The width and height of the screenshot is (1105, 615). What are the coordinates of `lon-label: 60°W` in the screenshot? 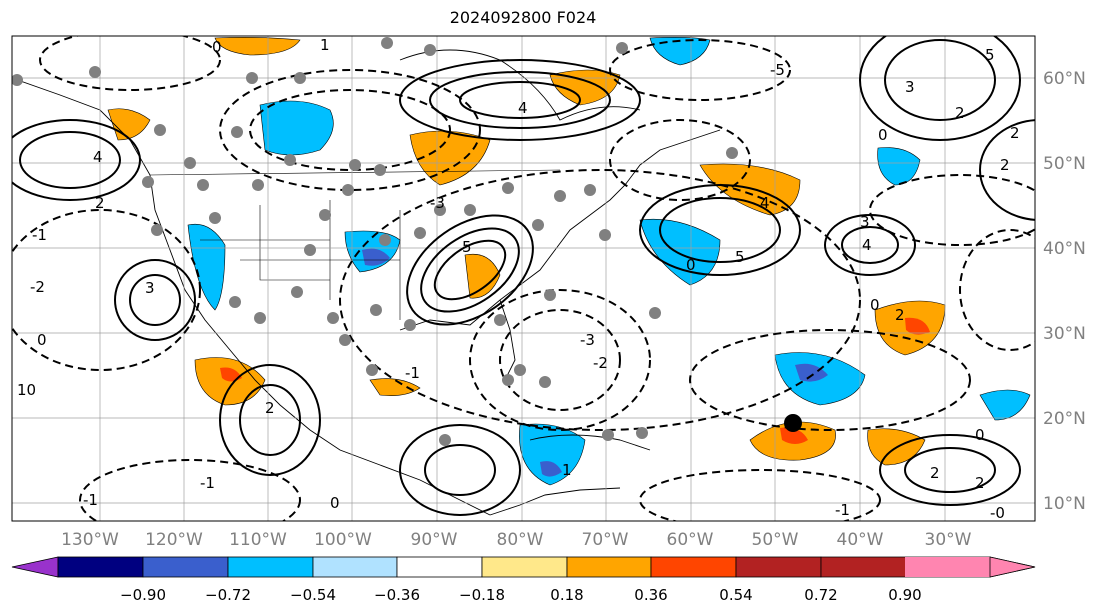 It's located at (690, 540).